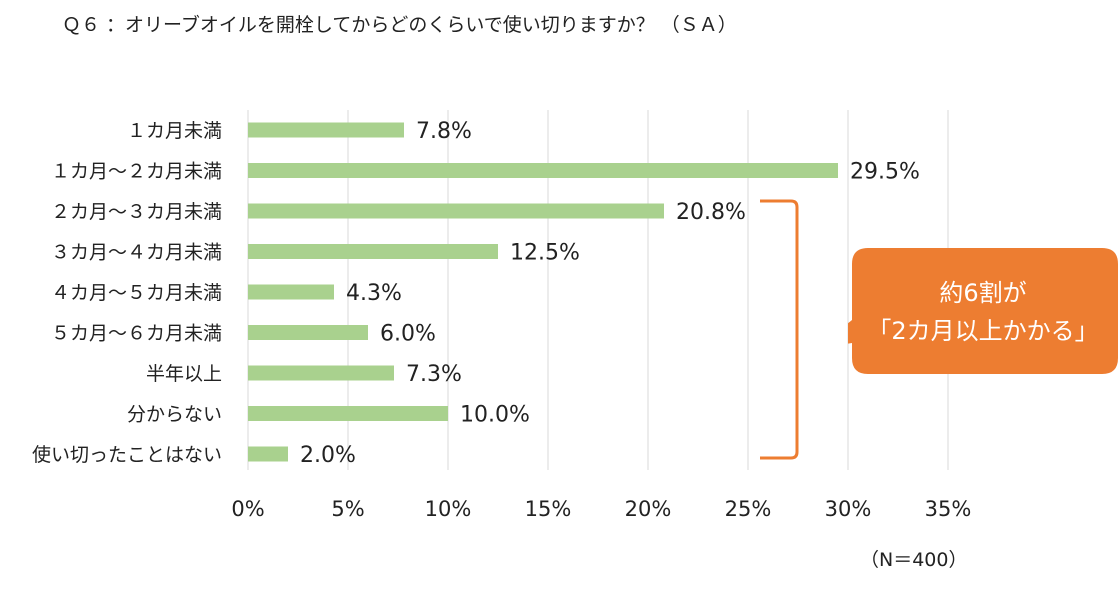  I want to click on x-tick-label: 10%, so click(448, 509).